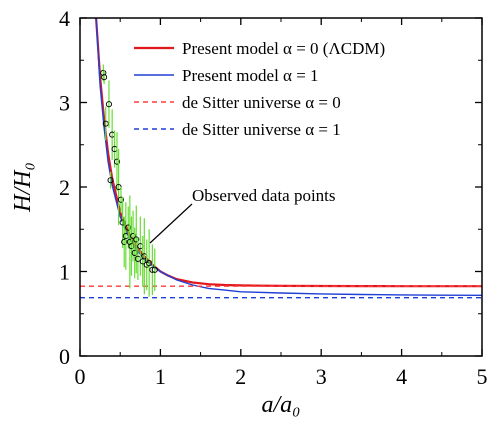  I want to click on legend-label-desitter-alpha1: de Sitter universe α = 1, so click(261, 129).